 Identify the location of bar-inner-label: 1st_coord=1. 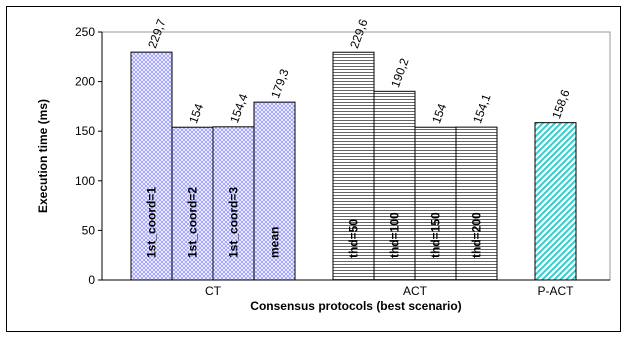
(152, 222).